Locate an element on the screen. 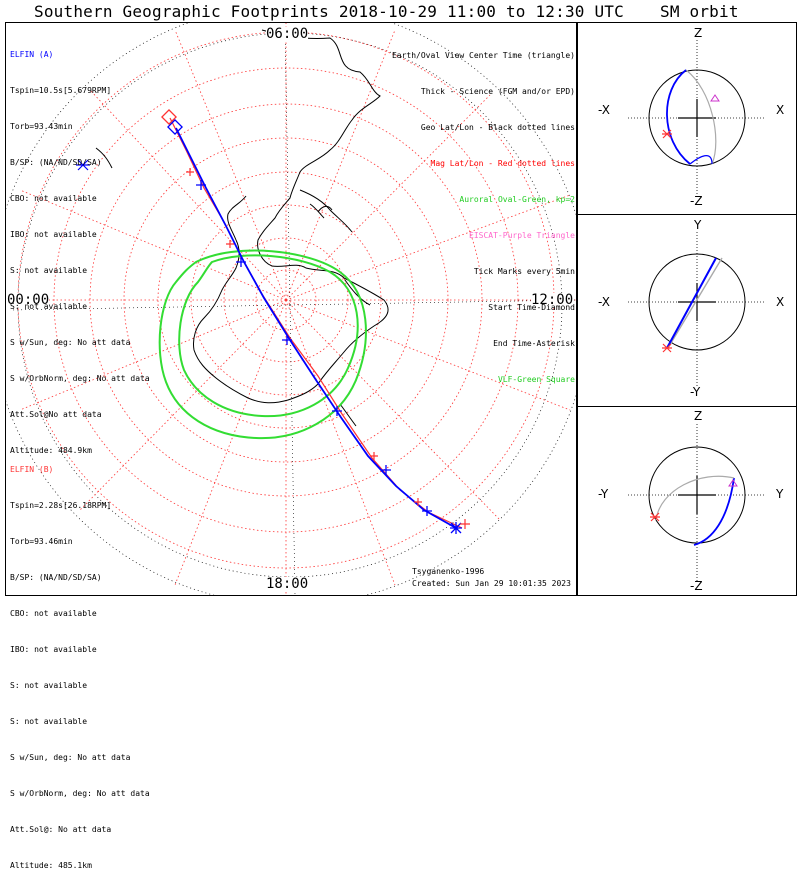 The height and width of the screenshot is (884, 800). orbit-panel-xz is located at coordinates (697, 118).